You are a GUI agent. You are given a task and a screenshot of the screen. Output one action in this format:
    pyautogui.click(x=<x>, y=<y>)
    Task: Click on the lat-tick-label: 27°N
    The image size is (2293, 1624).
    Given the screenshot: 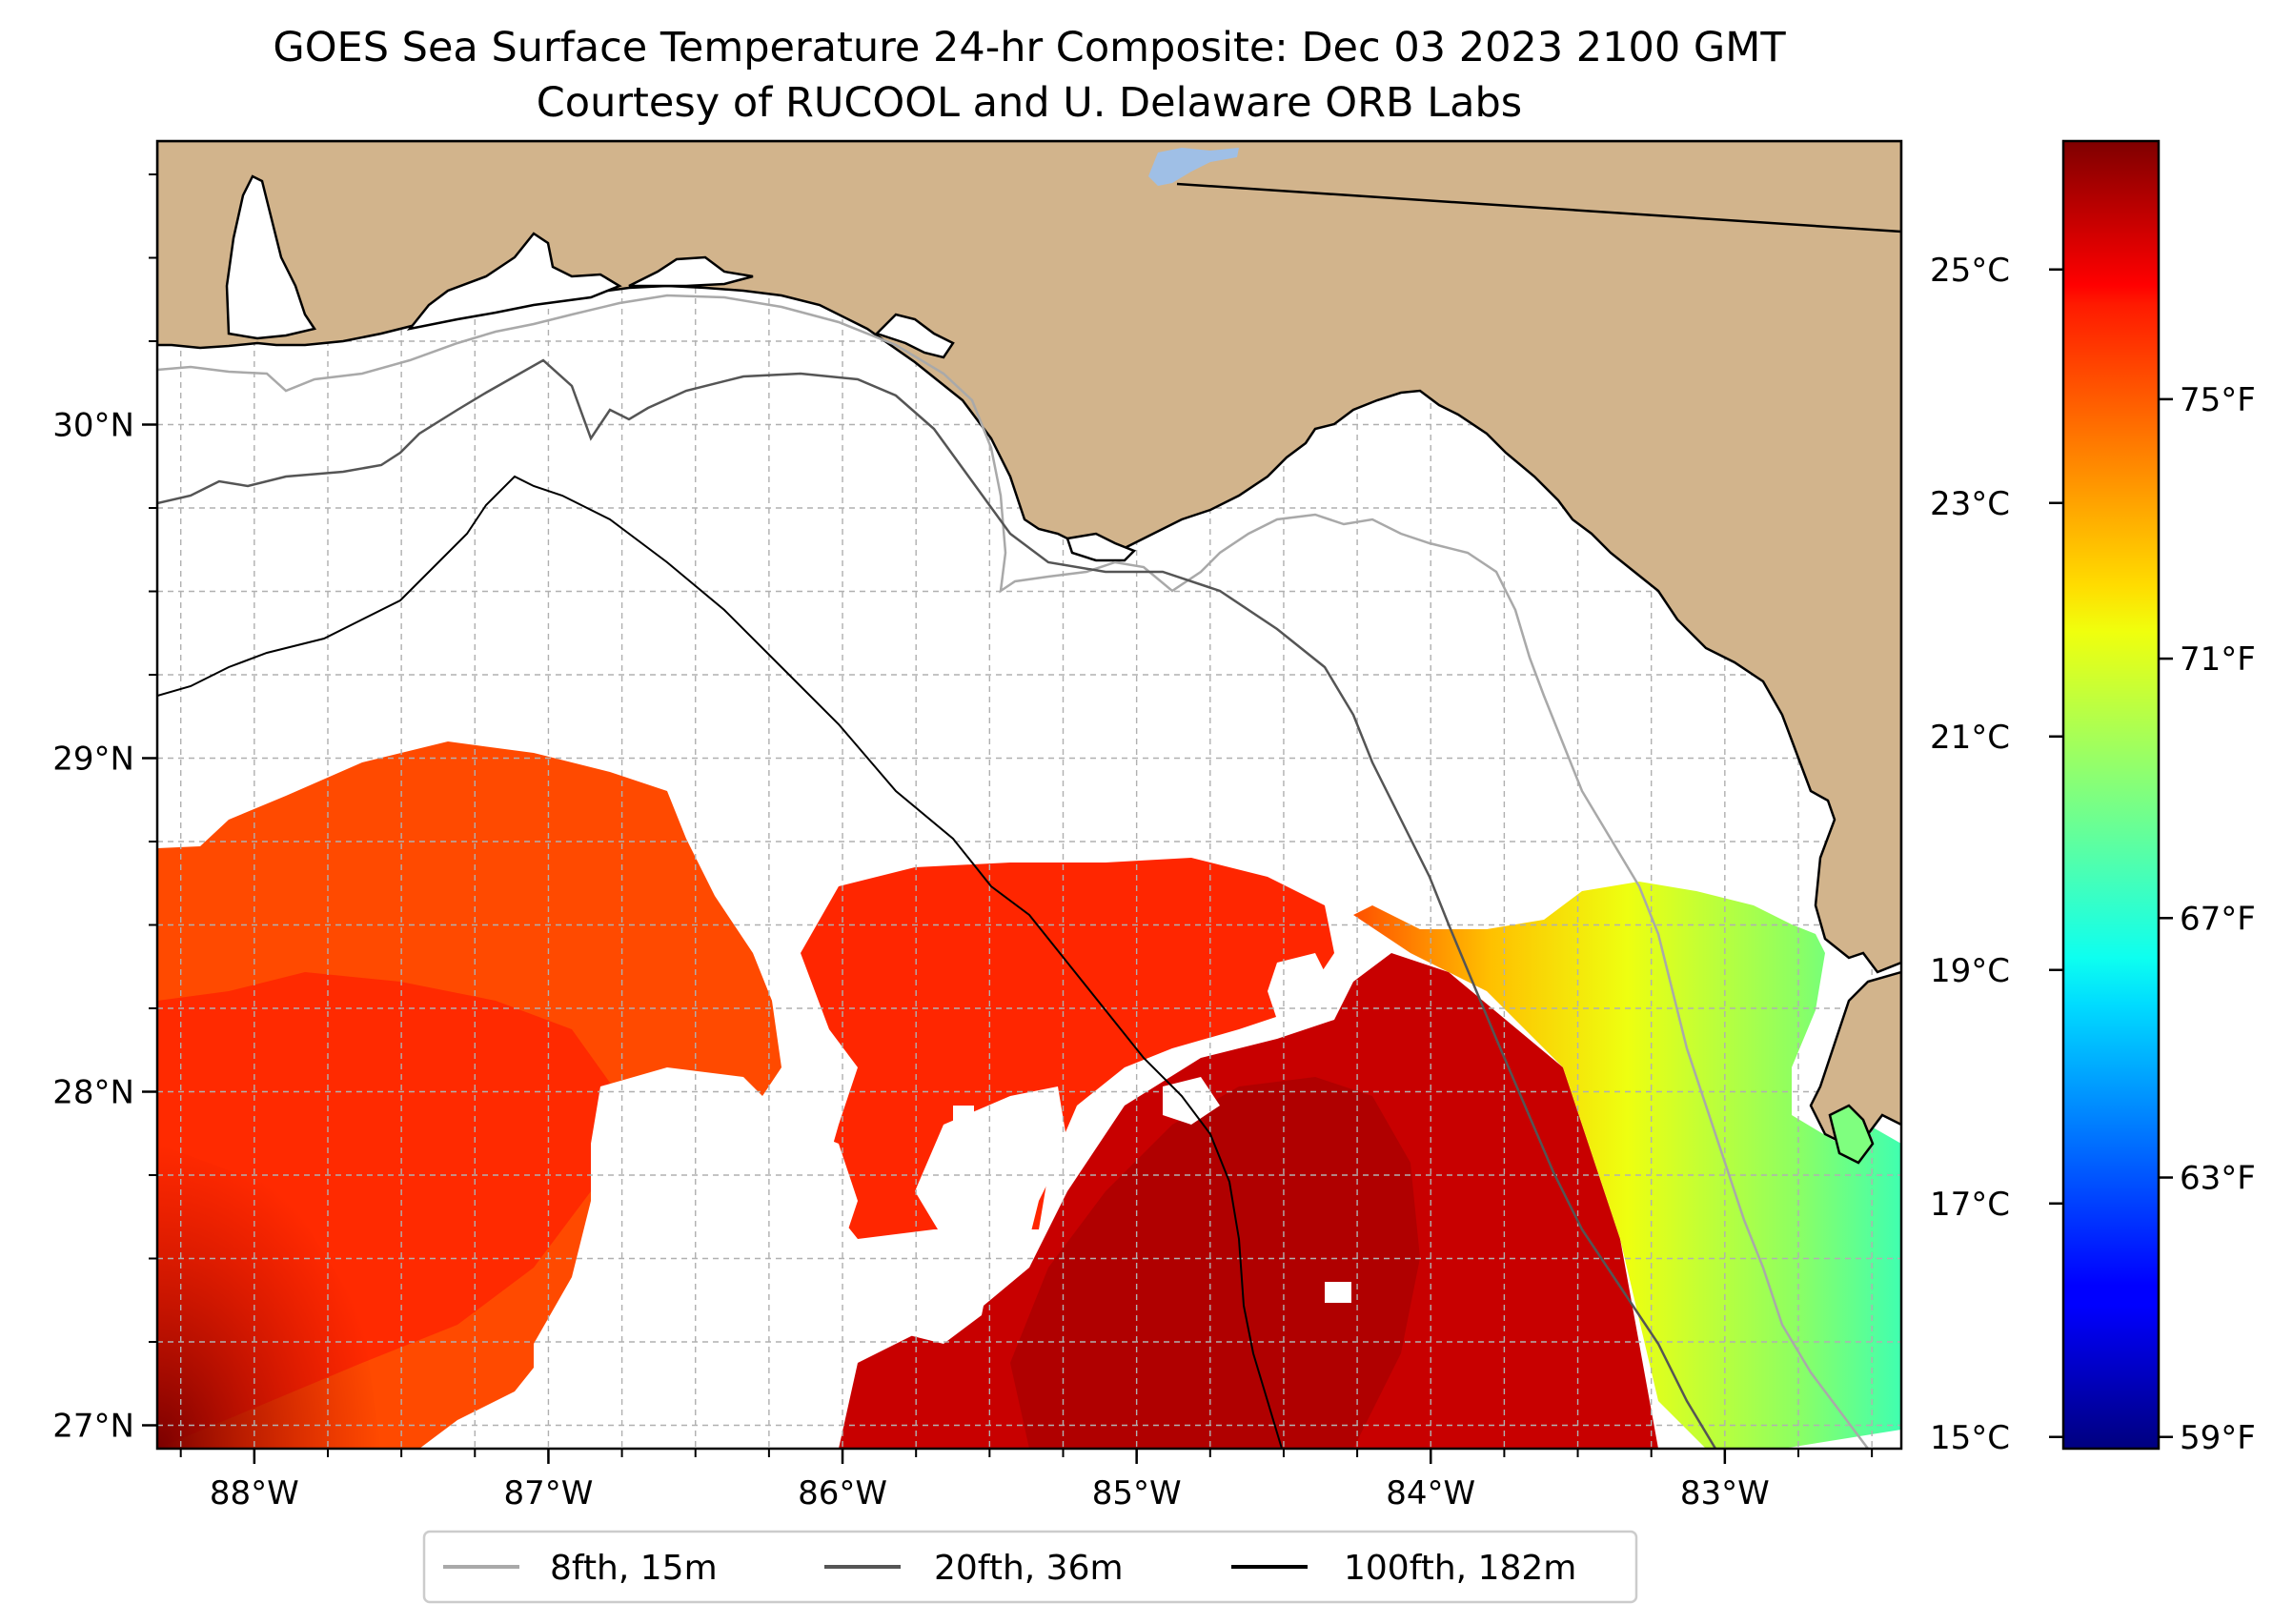 What is the action you would take?
    pyautogui.click(x=93, y=1427)
    